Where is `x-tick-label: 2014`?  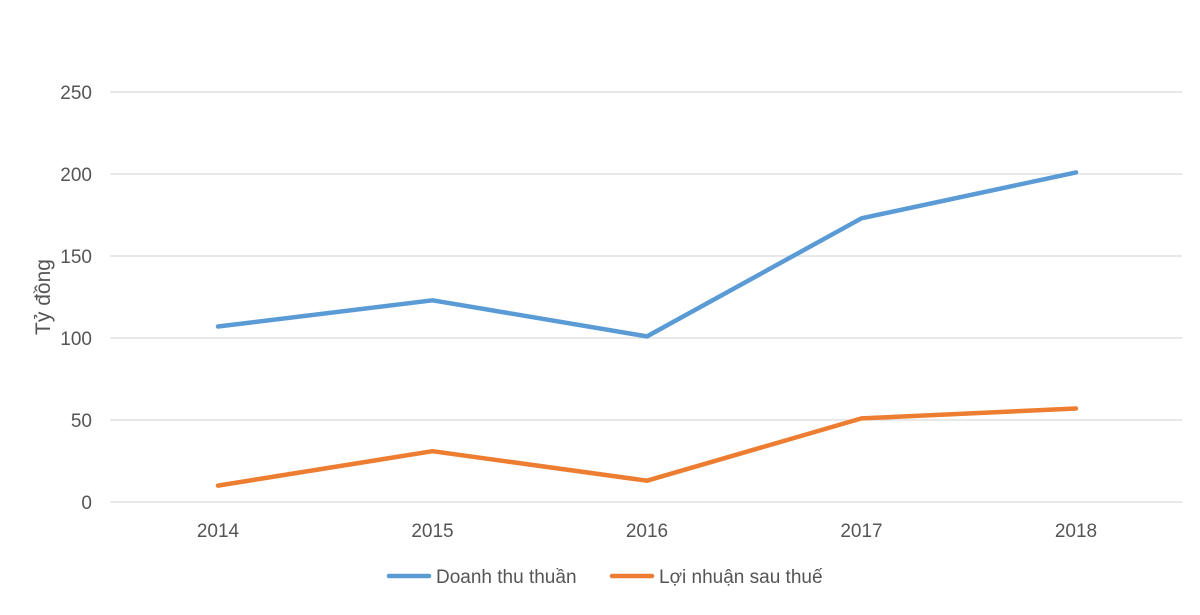
x-tick-label: 2014 is located at coordinates (218, 531).